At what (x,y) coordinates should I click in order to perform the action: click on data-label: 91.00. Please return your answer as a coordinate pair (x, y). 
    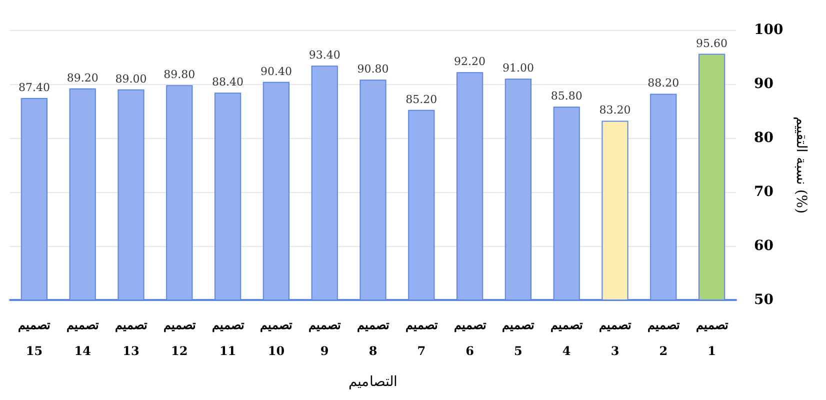
    Looking at the image, I should click on (518, 68).